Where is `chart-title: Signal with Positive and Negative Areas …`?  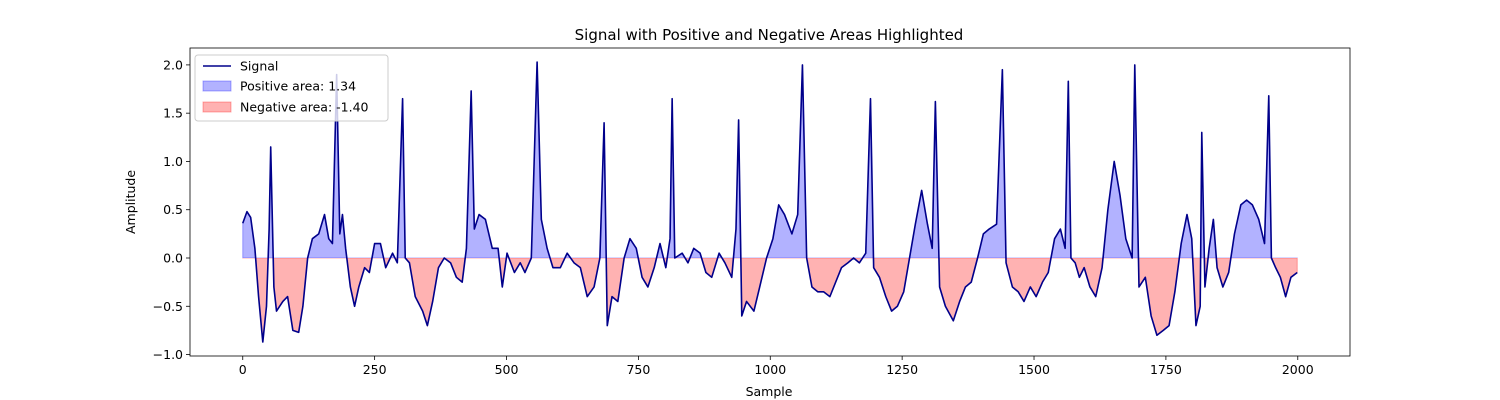
chart-title: Signal with Positive and Negative Areas … is located at coordinates (769, 35).